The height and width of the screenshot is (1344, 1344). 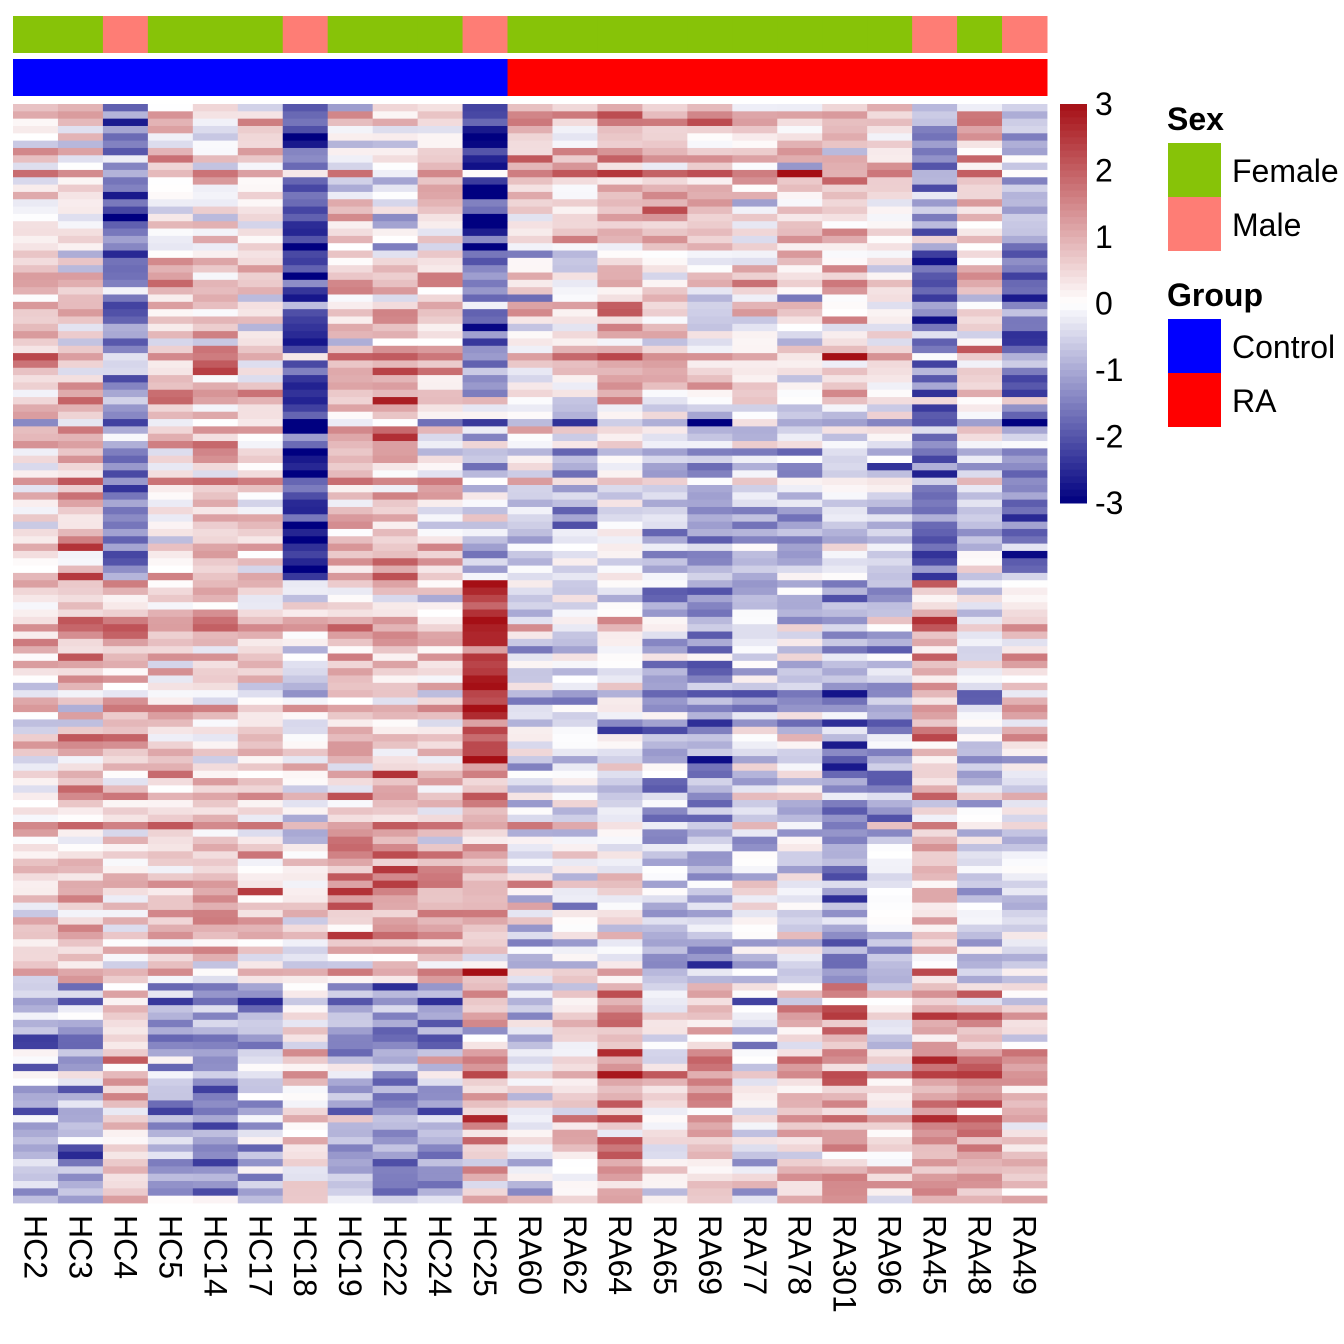 I want to click on colorbar-segment, so click(x=1073, y=141).